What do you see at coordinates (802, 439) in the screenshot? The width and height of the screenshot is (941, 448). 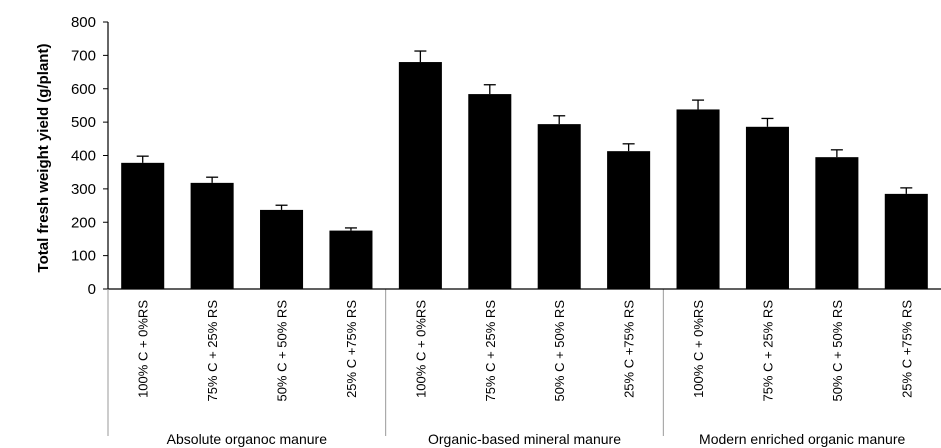 I see `group-label: Modern enriched organic manure` at bounding box center [802, 439].